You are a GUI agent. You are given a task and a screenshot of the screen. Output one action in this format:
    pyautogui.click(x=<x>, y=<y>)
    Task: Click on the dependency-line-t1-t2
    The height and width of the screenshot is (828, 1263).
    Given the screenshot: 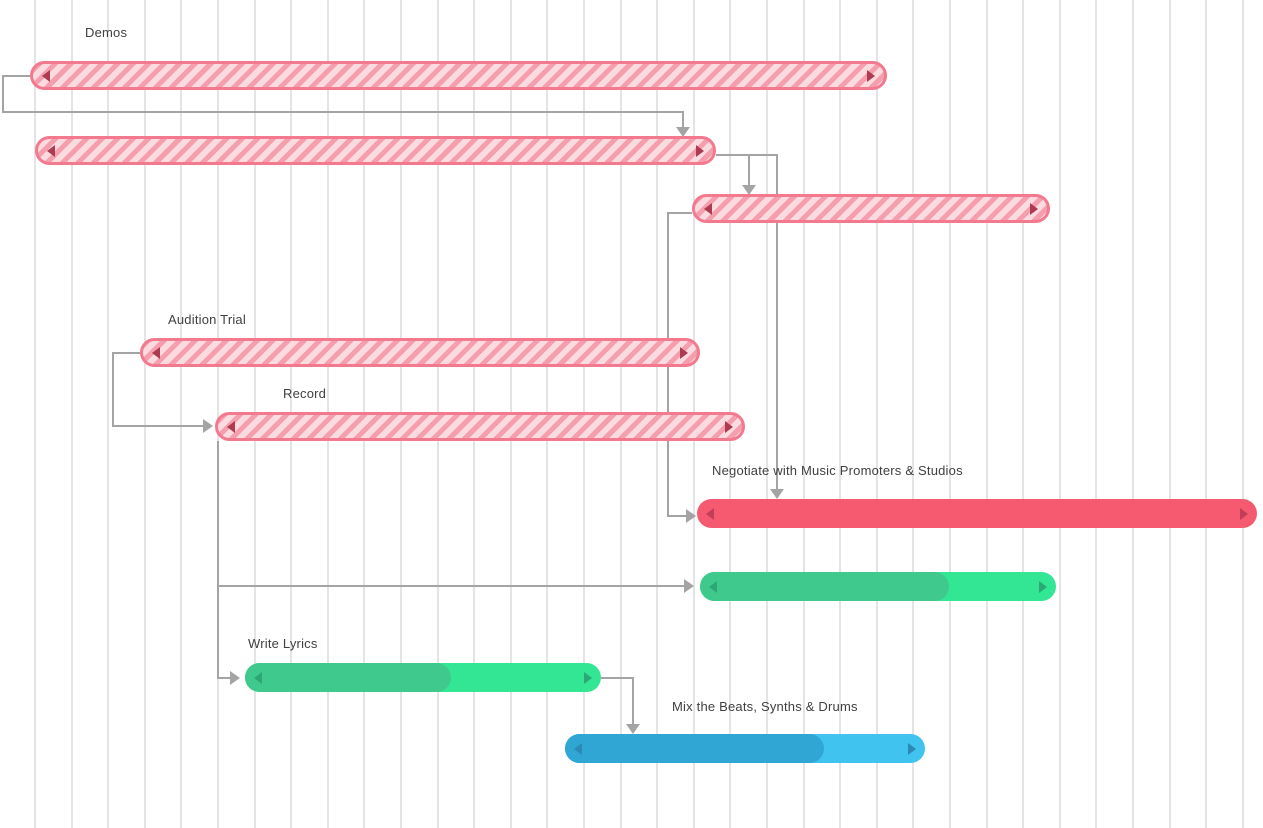 What is the action you would take?
    pyautogui.click(x=343, y=102)
    